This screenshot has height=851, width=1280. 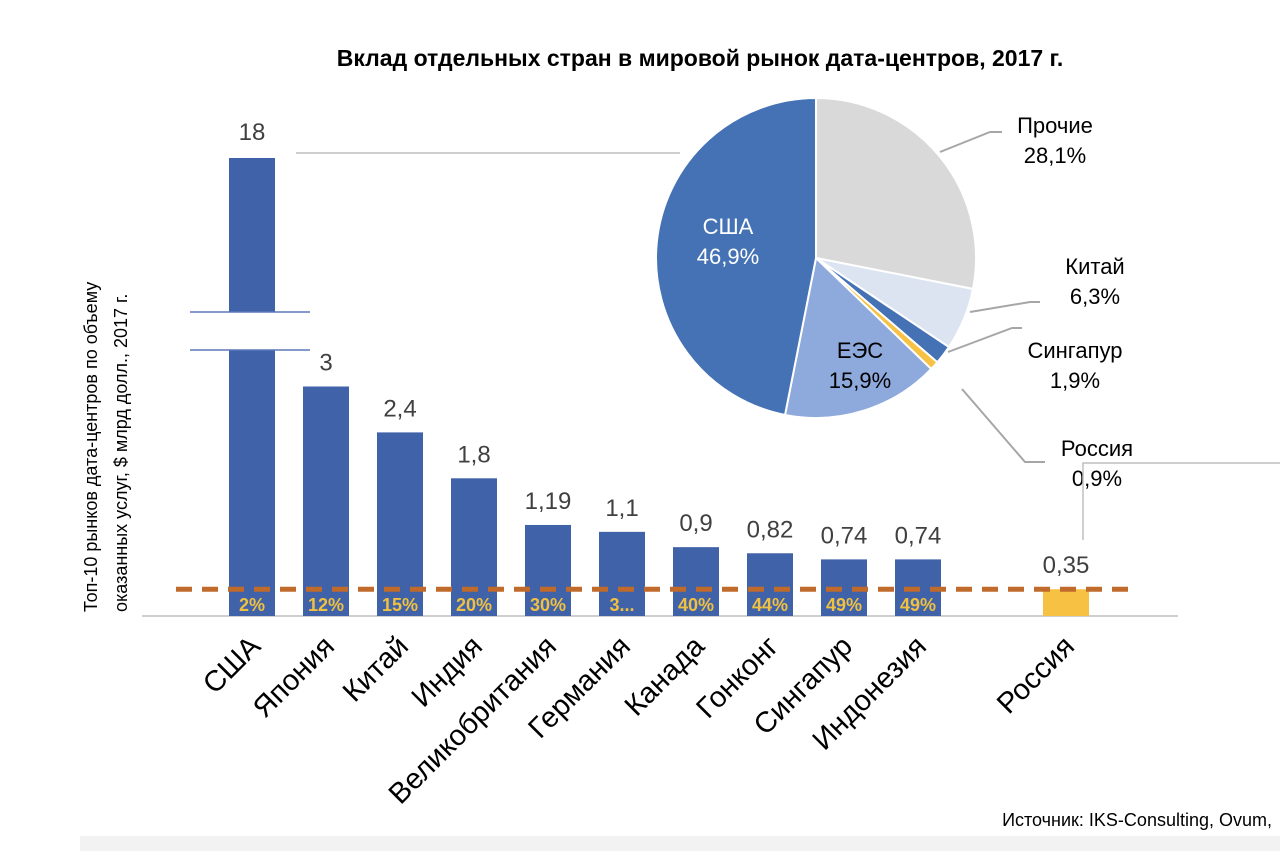 What do you see at coordinates (696, 605) in the screenshot?
I see `bar-inner-label: 40%` at bounding box center [696, 605].